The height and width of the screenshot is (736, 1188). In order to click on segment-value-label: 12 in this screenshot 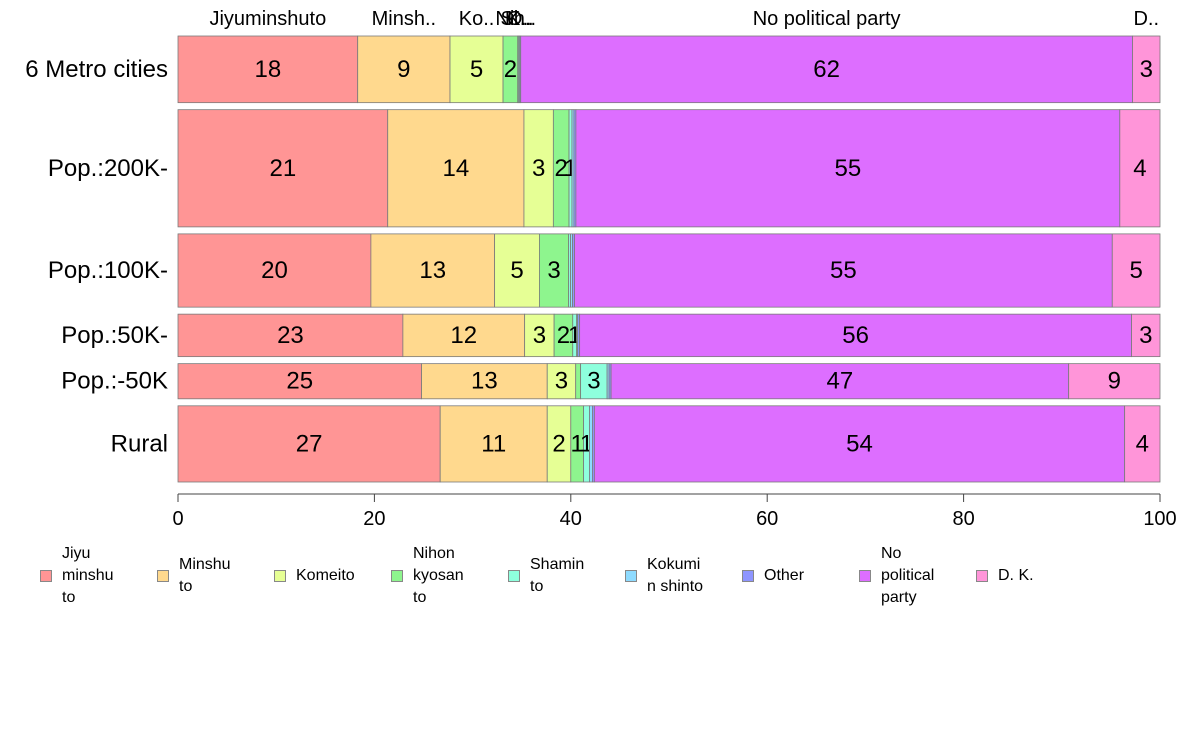, I will do `click(463, 335)`.